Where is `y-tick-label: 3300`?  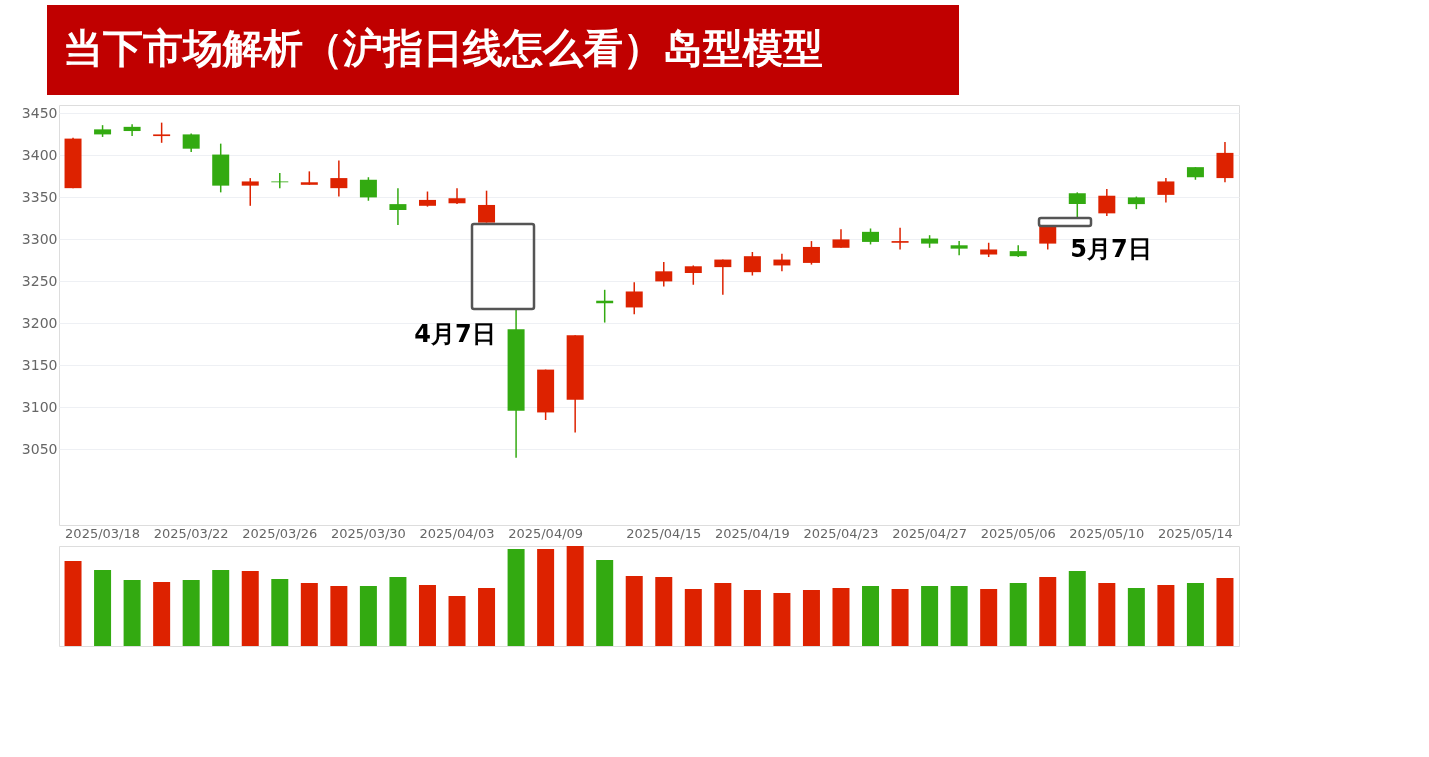
y-tick-label: 3300 is located at coordinates (39, 238).